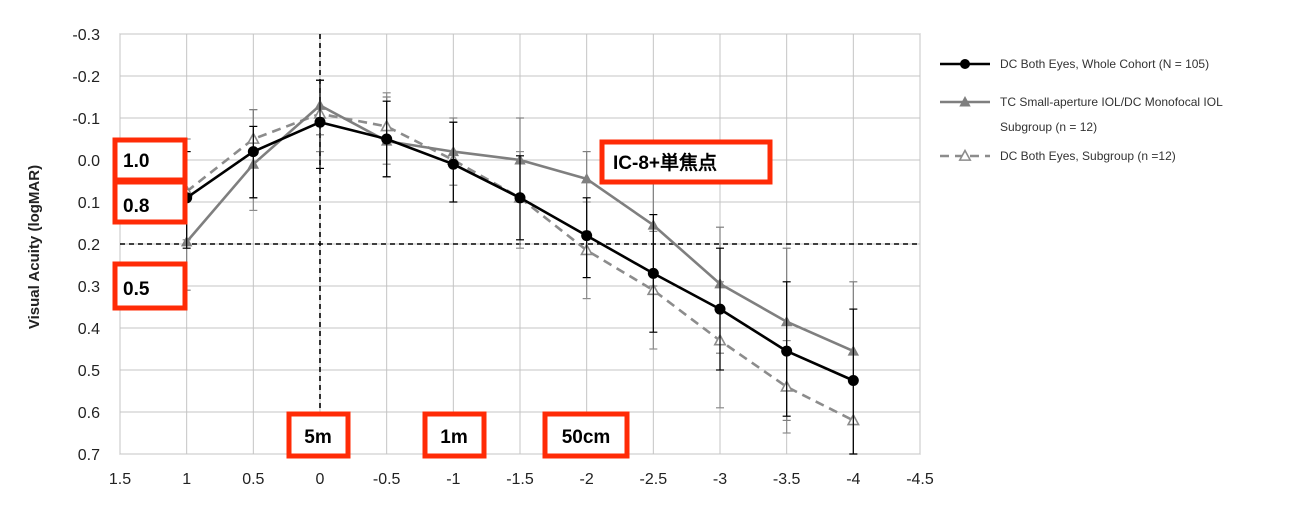 The width and height of the screenshot is (1298, 512). What do you see at coordinates (86, 119) in the screenshot?
I see `y-tick-label: -0.1` at bounding box center [86, 119].